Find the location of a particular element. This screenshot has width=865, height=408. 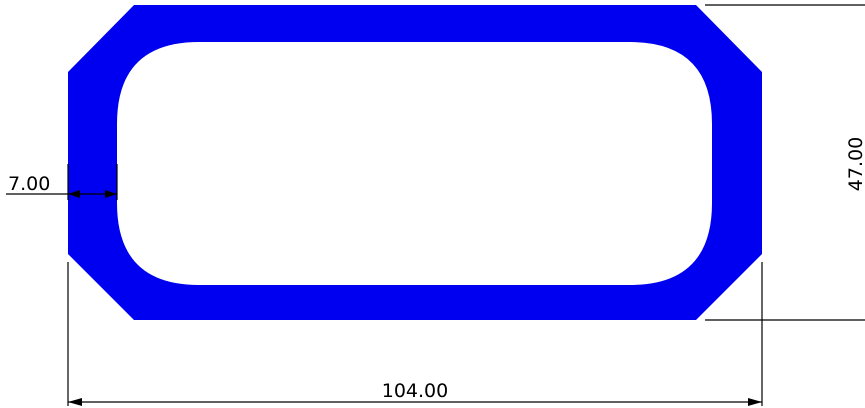

width-arrow-left is located at coordinates (75, 402).